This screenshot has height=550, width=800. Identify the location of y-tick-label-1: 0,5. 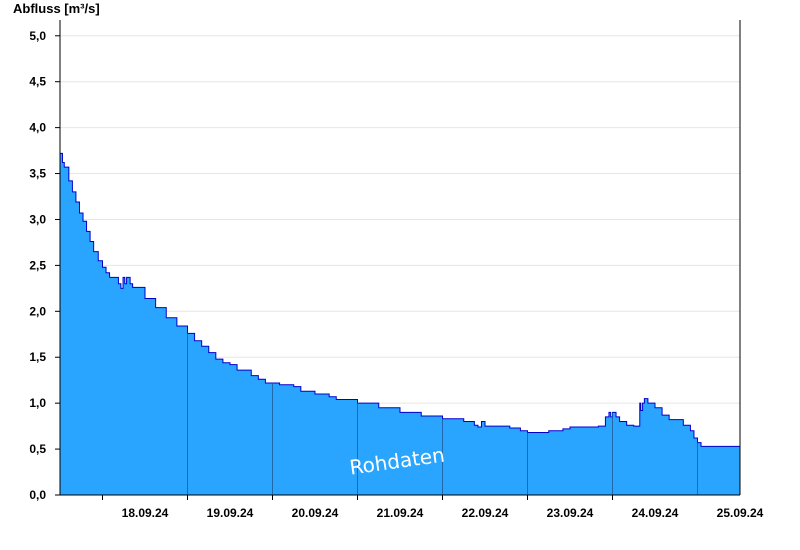
(37, 449).